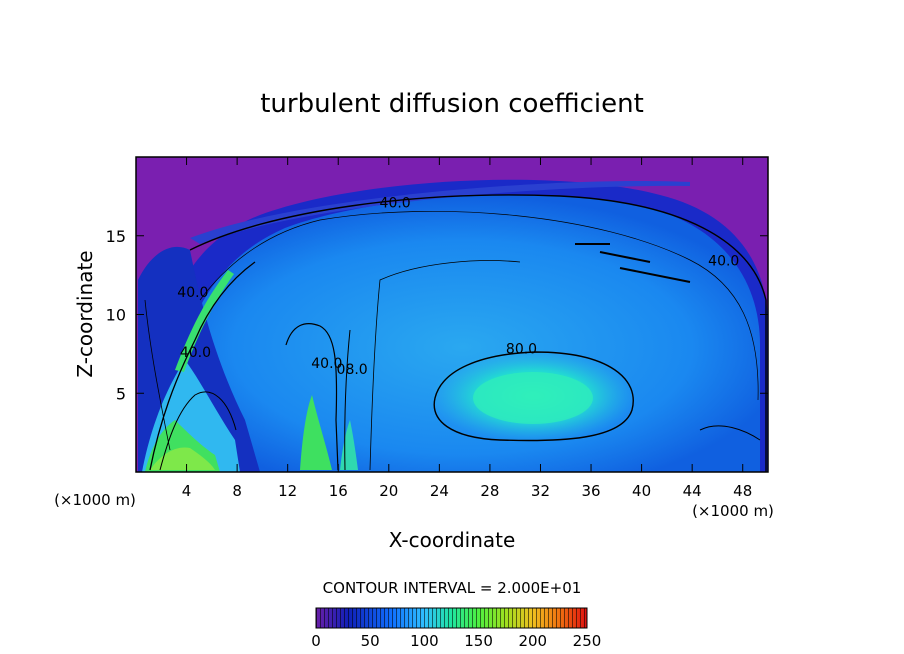 The image size is (904, 654). Describe the element at coordinates (370, 641) in the screenshot. I see `colorbar-tick-label: 50` at that location.